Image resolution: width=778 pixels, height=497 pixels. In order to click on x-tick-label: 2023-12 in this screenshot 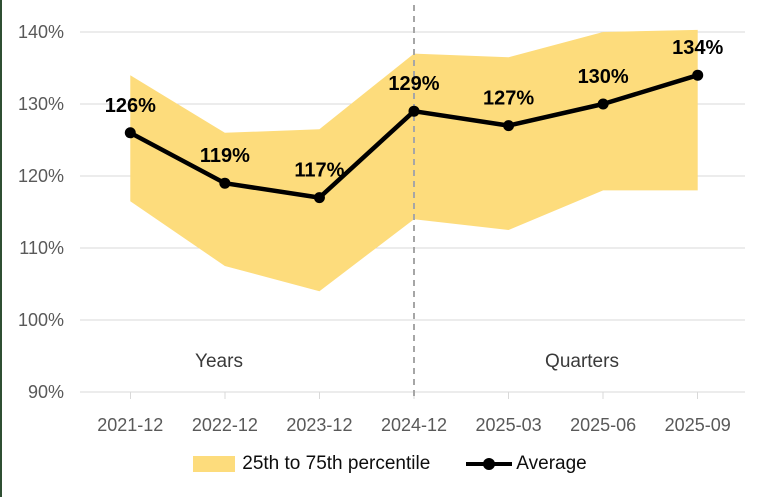, I will do `click(319, 425)`.